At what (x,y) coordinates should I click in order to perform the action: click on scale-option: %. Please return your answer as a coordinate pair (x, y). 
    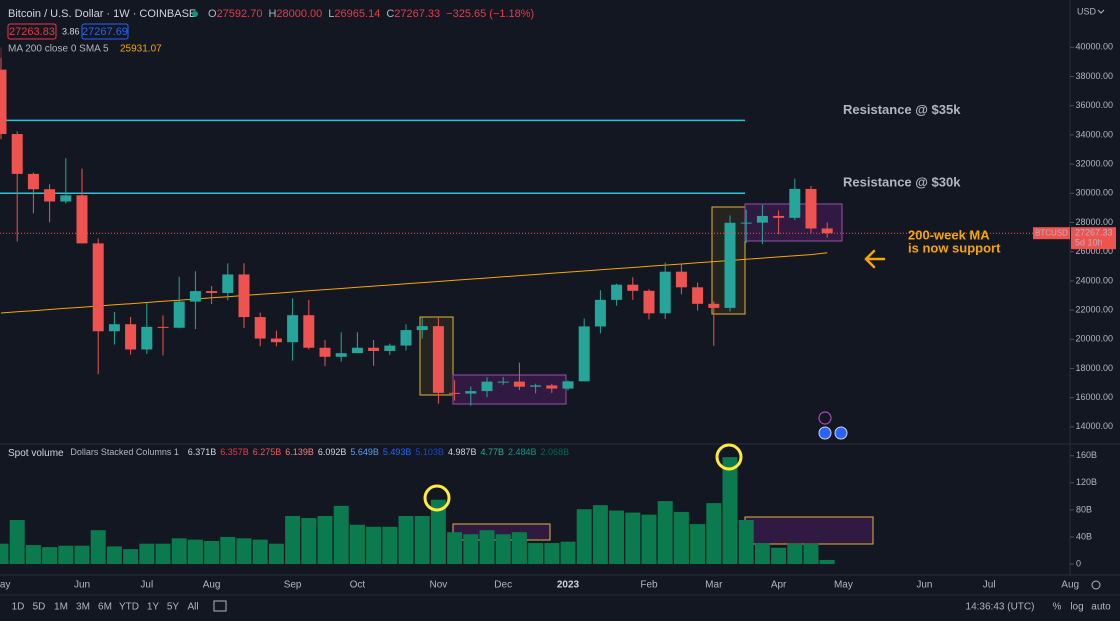
    Looking at the image, I should click on (1057, 607).